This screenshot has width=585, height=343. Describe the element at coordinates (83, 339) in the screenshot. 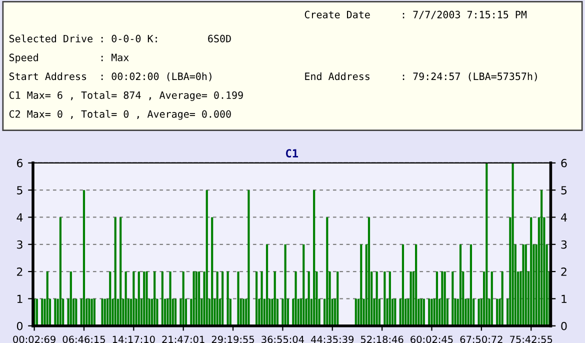

I see `x-tick-label: 06:46:15` at that location.